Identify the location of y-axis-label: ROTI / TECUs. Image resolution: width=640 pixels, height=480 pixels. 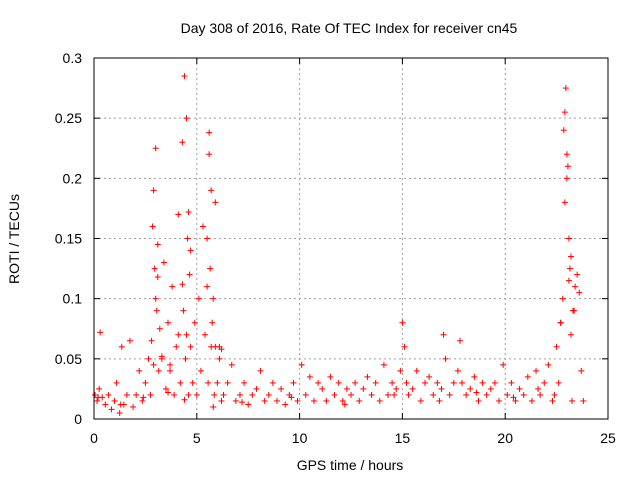
(14, 239).